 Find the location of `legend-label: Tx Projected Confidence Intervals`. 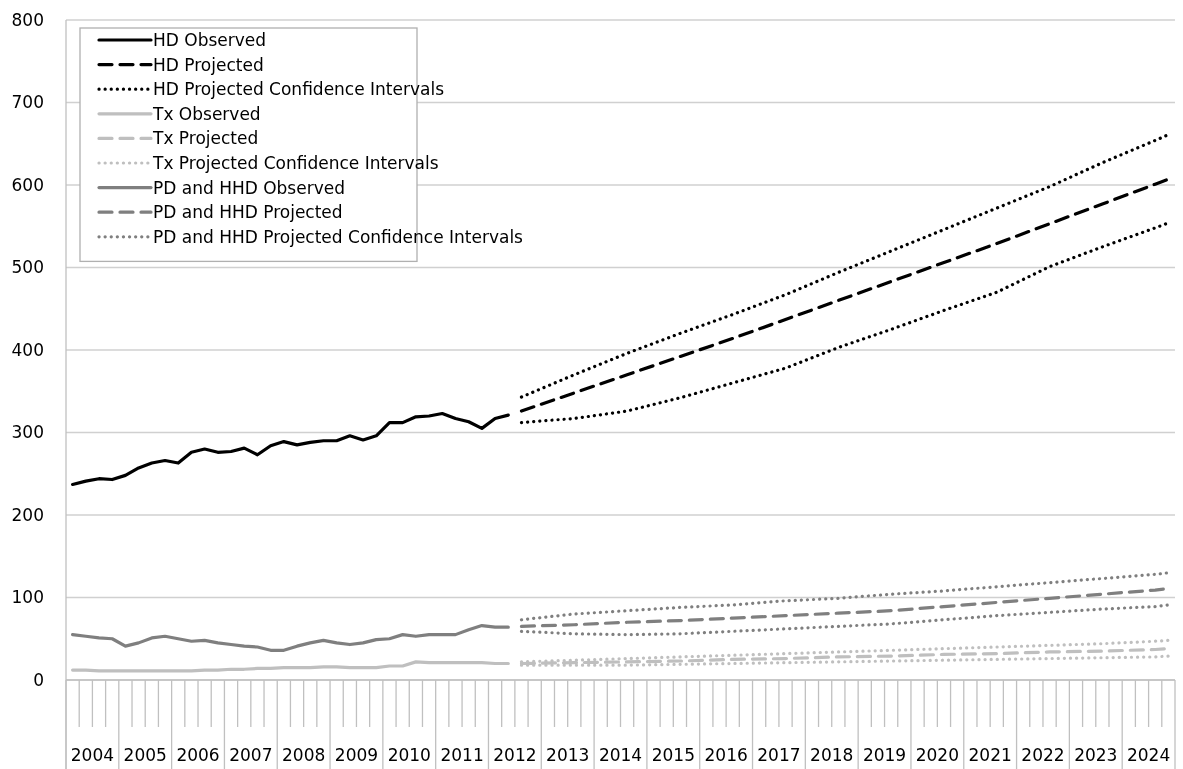

legend-label: Tx Projected Confidence Intervals is located at coordinates (295, 162).